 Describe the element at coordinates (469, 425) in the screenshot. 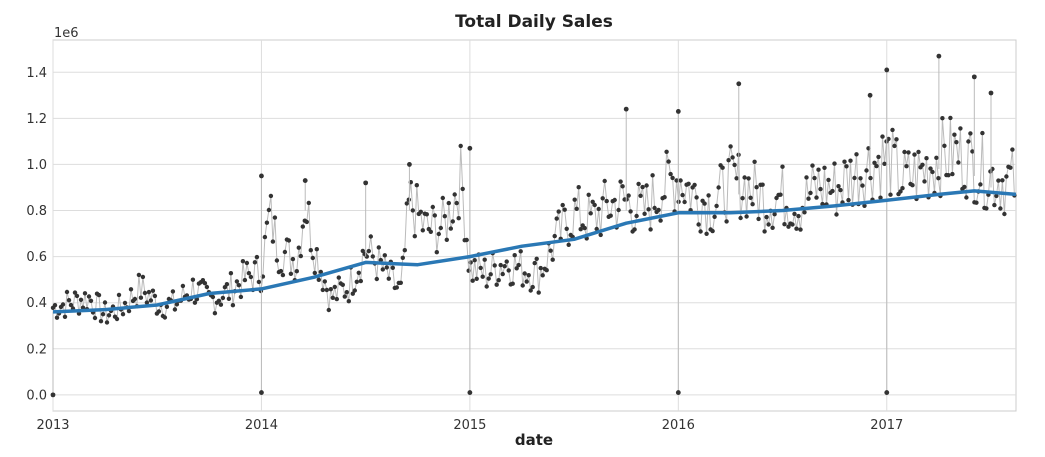

I see `x-axis-ticks: 2013 2014 2015 2016 2017` at that location.